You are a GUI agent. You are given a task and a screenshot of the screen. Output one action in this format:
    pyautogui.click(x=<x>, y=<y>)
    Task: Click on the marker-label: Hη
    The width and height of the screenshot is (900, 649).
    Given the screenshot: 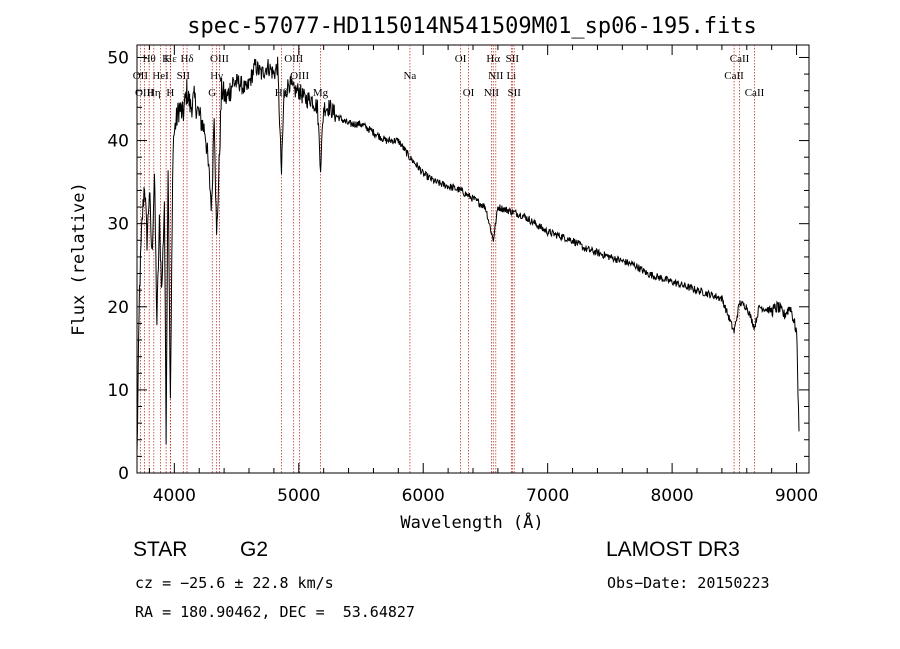 What is the action you would take?
    pyautogui.click(x=154, y=93)
    